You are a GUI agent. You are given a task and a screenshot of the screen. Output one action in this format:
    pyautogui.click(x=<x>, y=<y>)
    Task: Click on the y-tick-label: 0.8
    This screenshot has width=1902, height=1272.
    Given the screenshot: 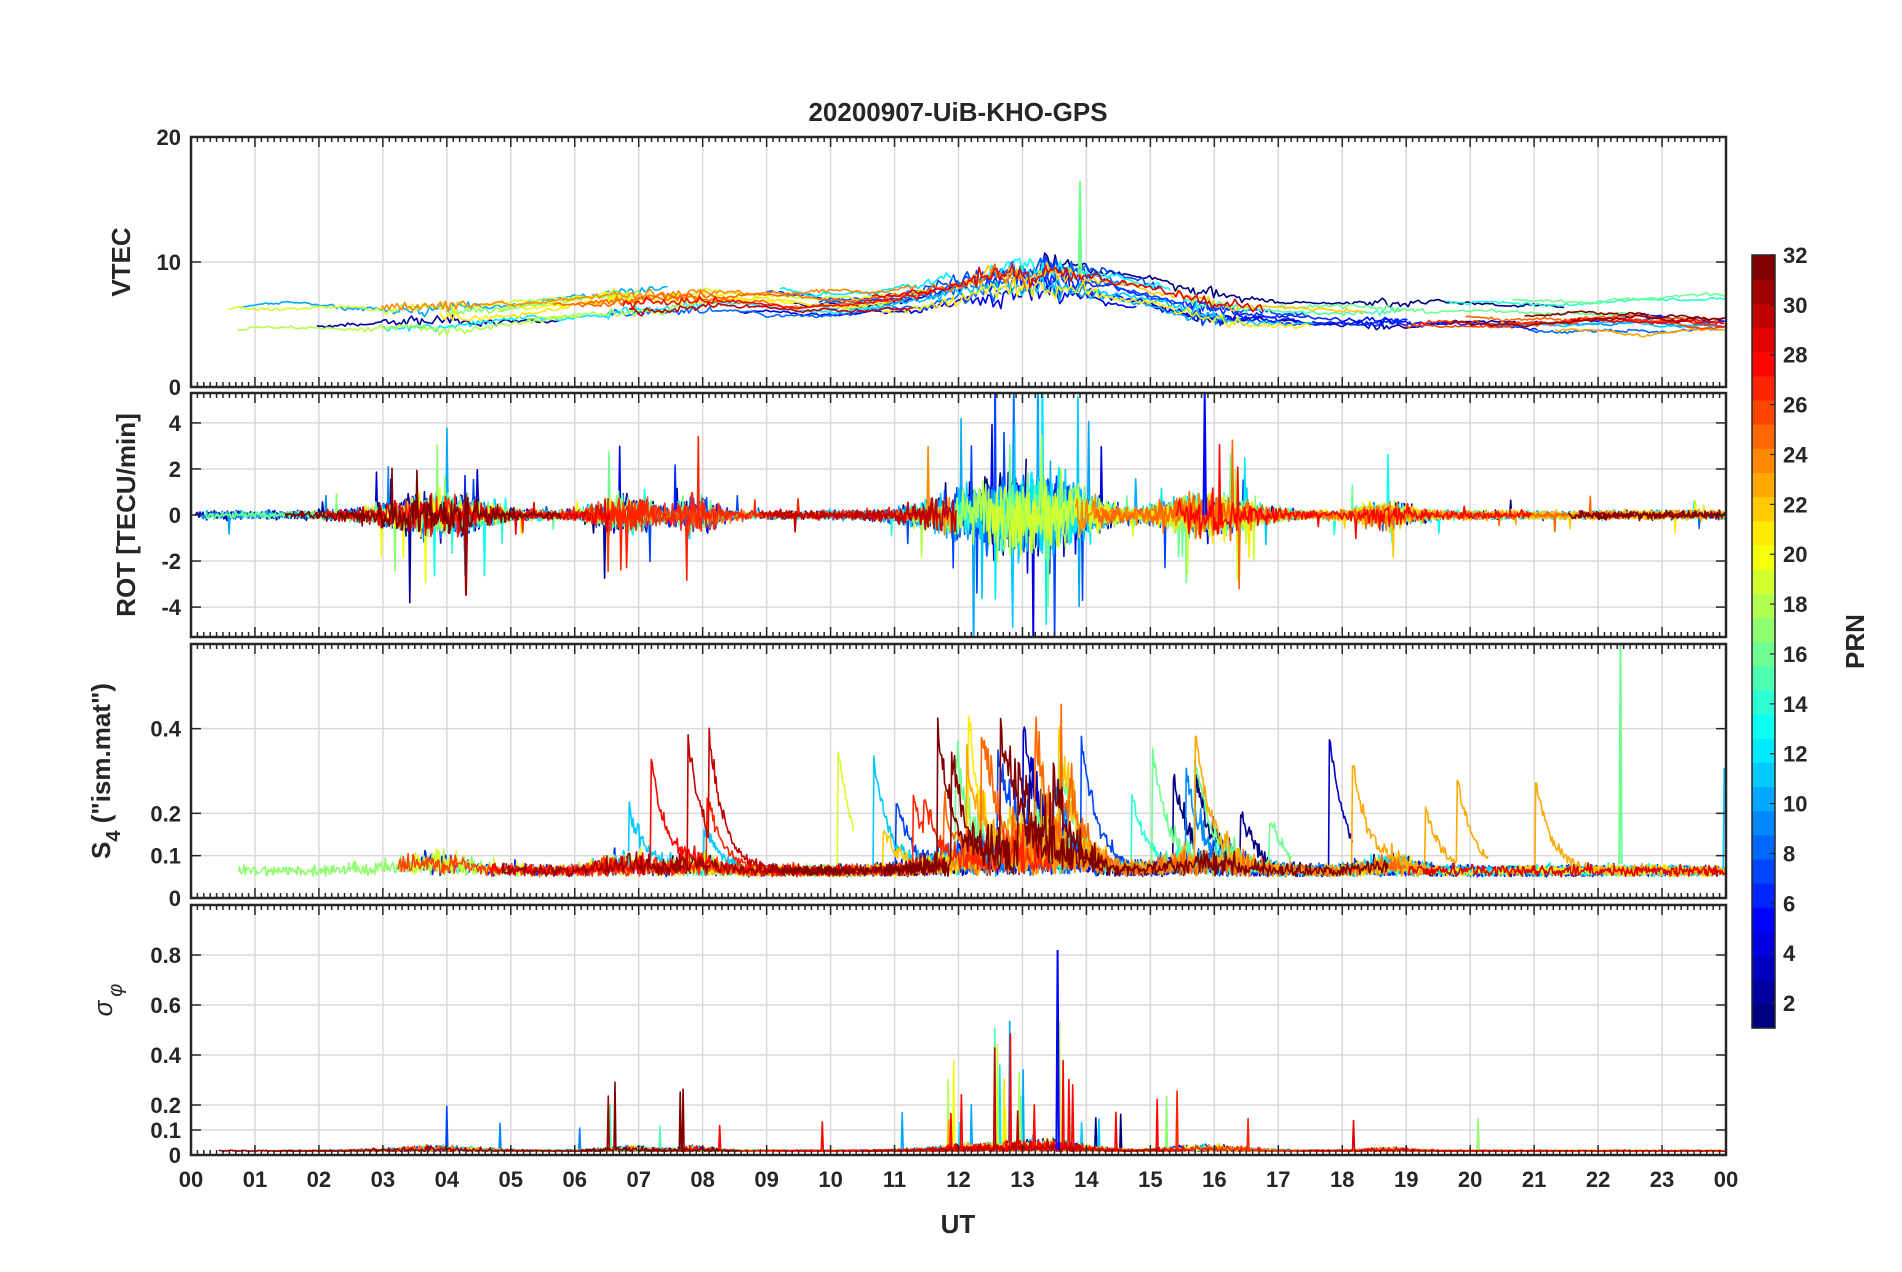 What is the action you would take?
    pyautogui.click(x=165, y=955)
    